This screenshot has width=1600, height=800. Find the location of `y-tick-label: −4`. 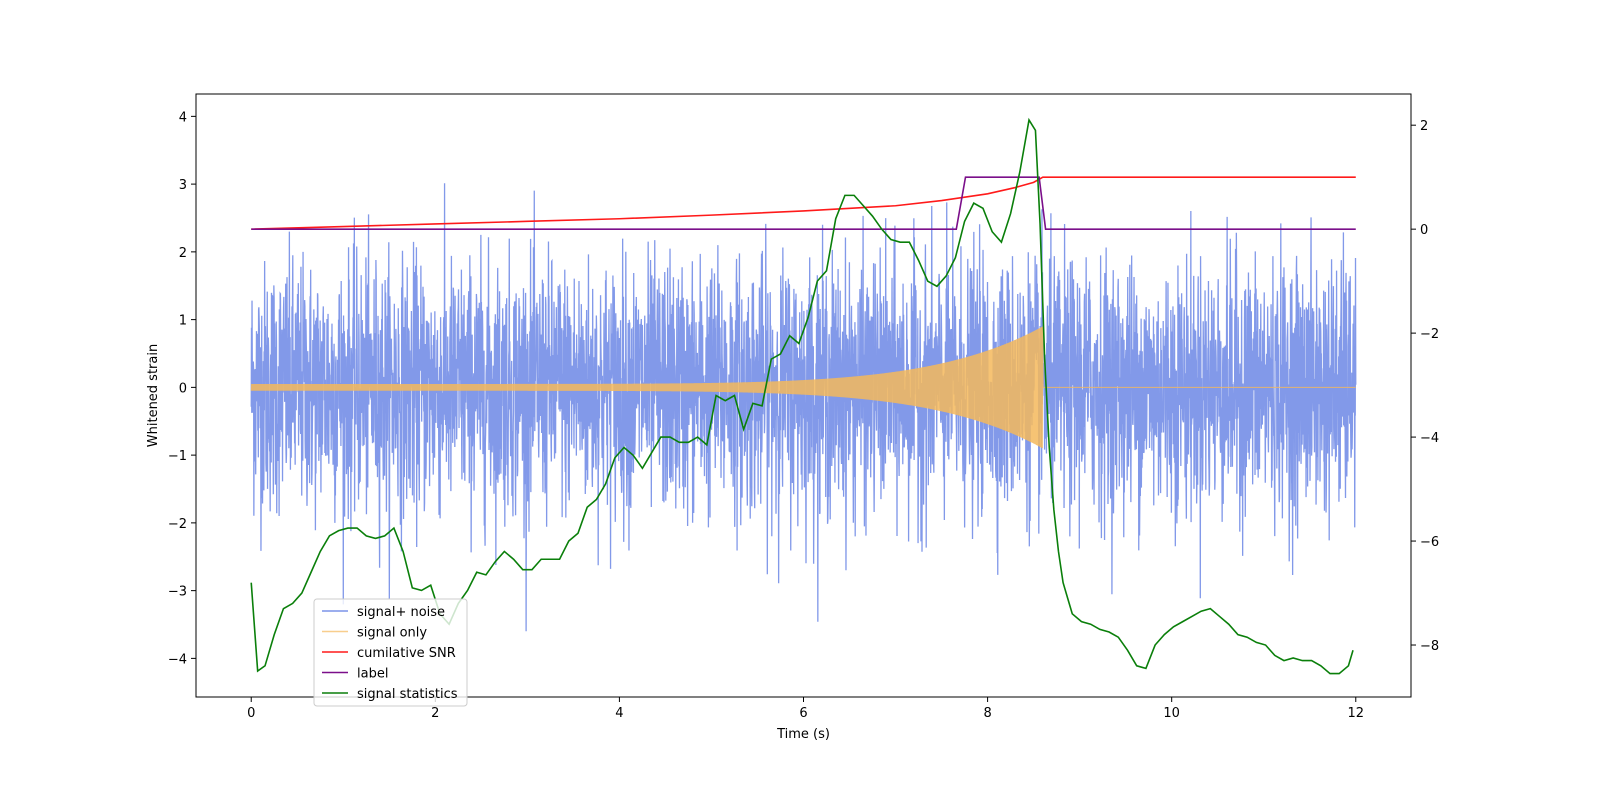

y-tick-label: −4 is located at coordinates (177, 659).